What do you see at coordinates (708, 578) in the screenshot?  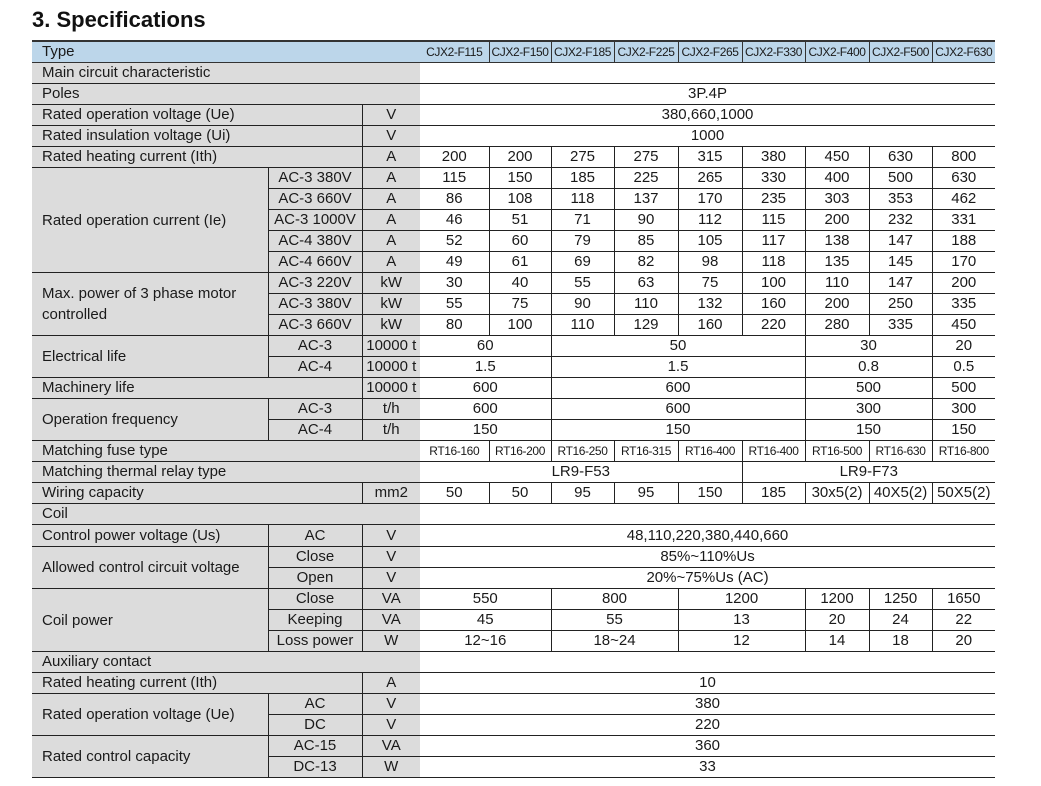 I see `spec-value: 20%~75%Us (AC)` at bounding box center [708, 578].